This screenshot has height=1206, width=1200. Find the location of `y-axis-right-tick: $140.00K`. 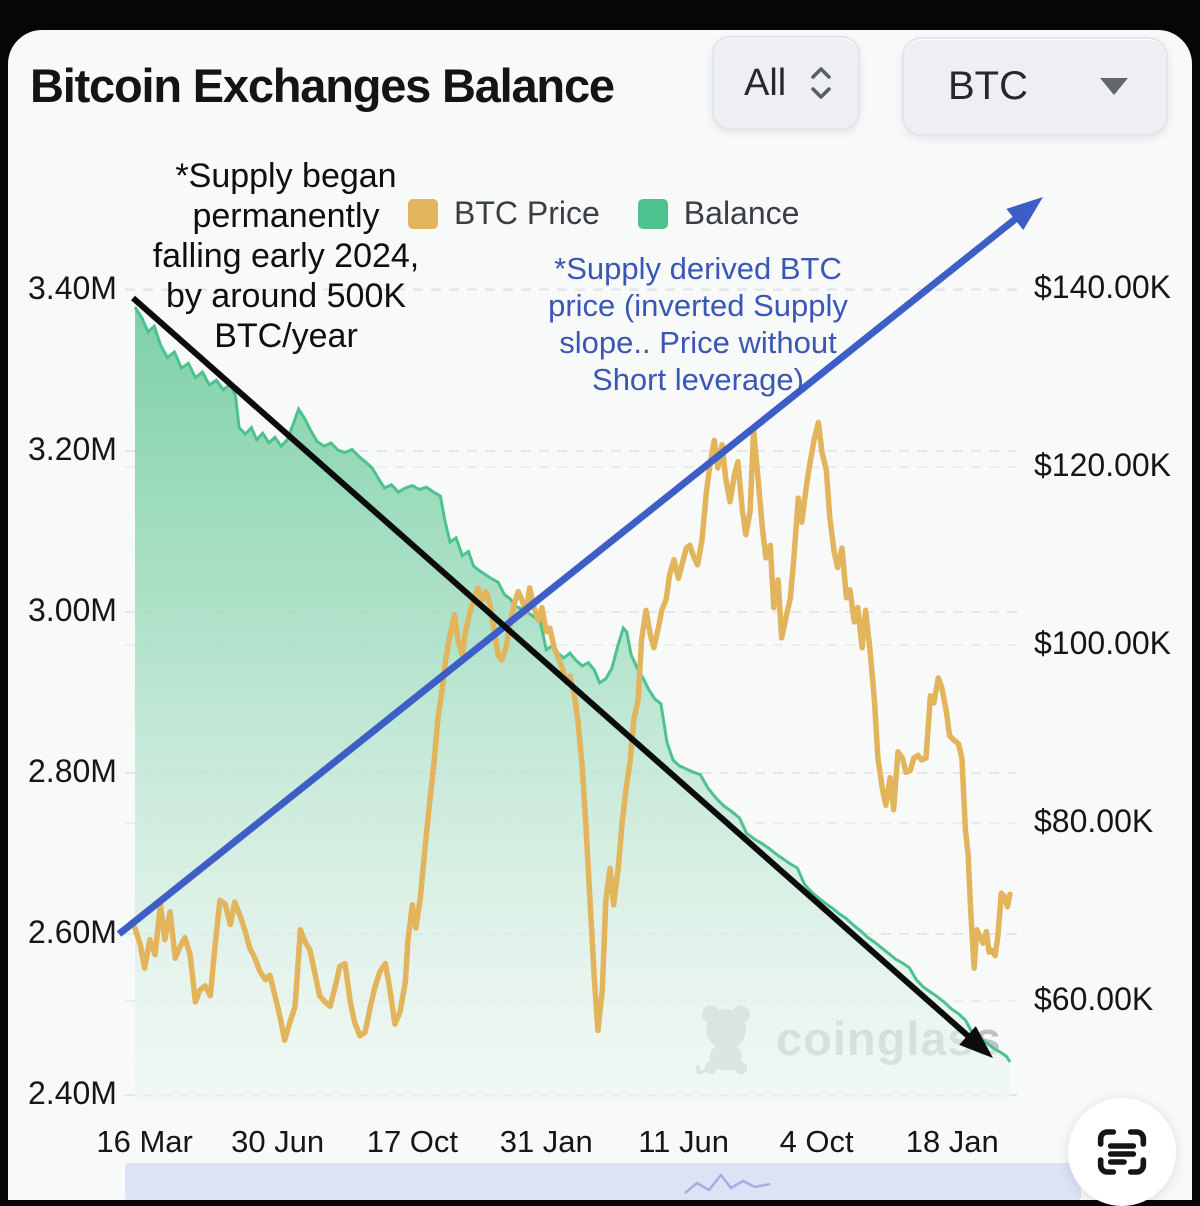

y-axis-right-tick: $140.00K is located at coordinates (1103, 287).